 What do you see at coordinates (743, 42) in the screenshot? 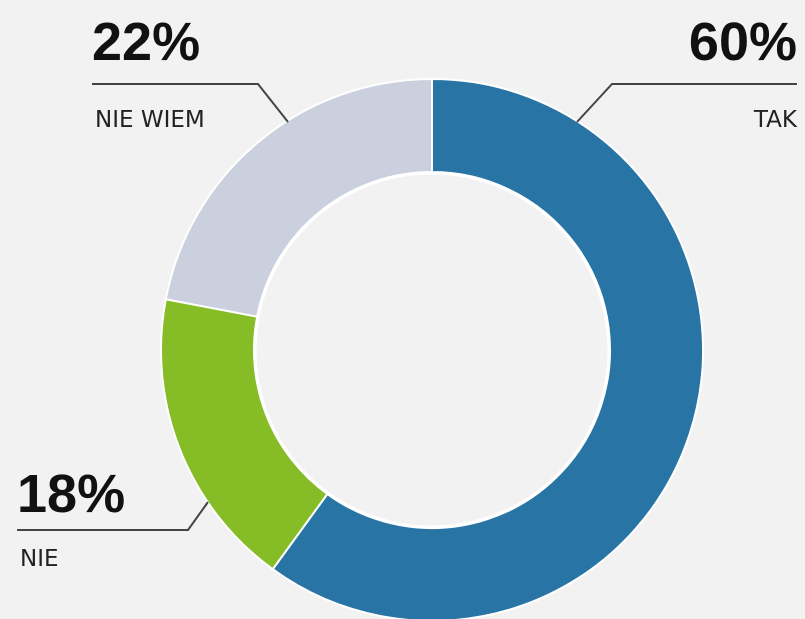
I see `value-label: 60%` at bounding box center [743, 42].